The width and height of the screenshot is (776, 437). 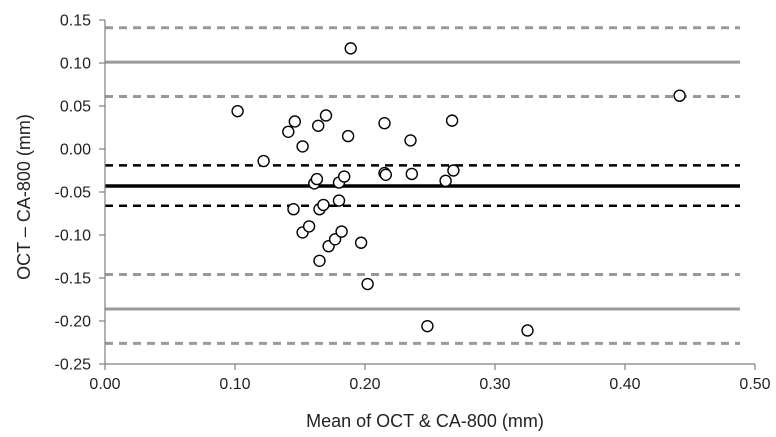 I want to click on x-tick-label: 0.20, so click(x=364, y=384).